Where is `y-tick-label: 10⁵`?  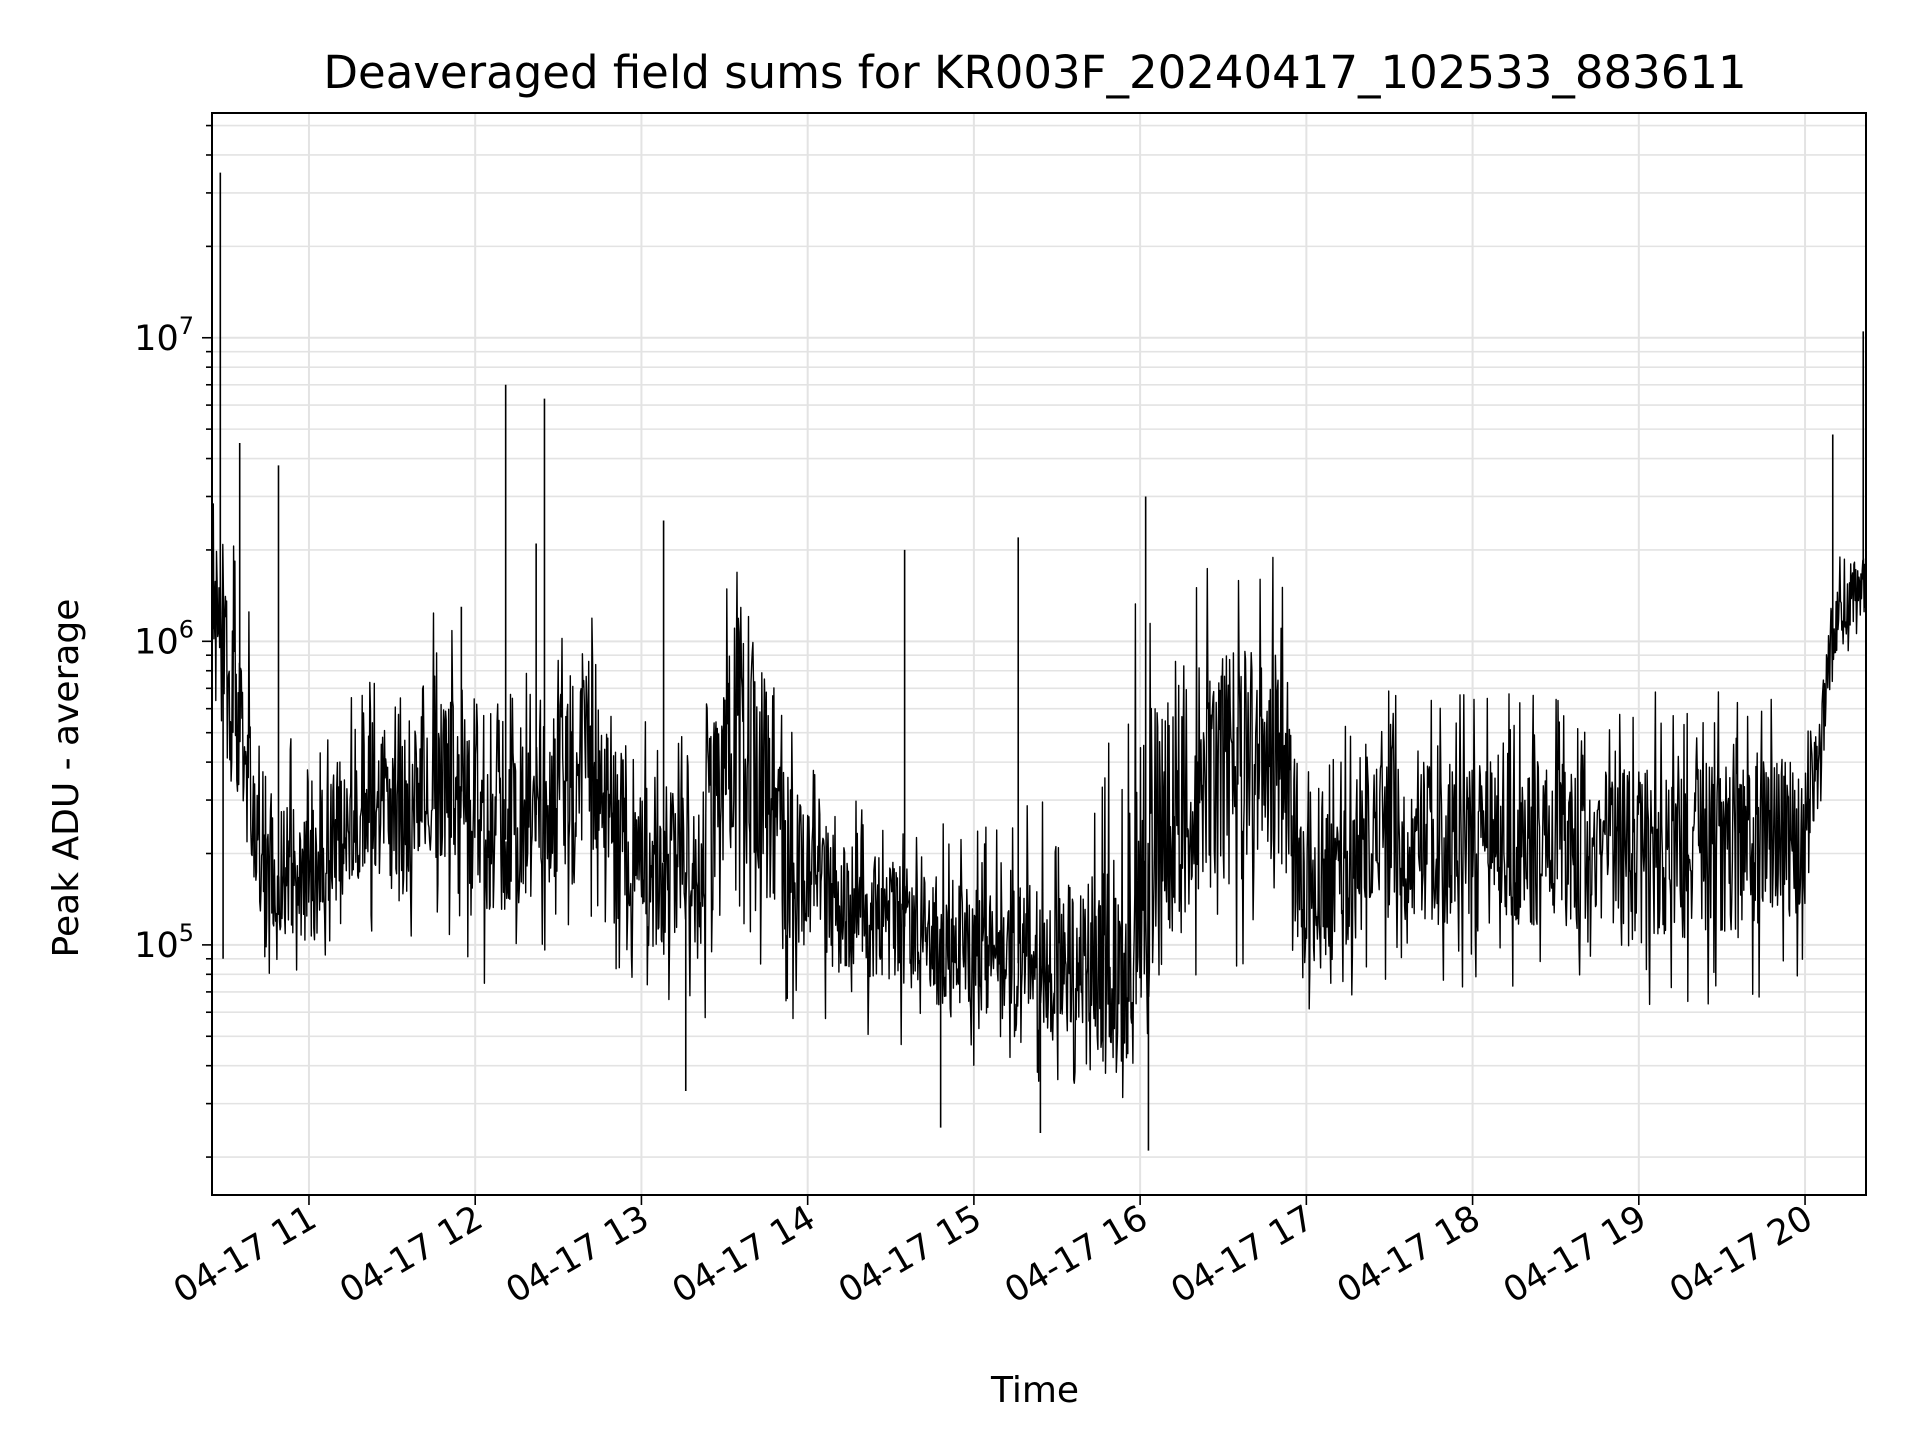 y-tick-label: 10⁵ is located at coordinates (164, 942).